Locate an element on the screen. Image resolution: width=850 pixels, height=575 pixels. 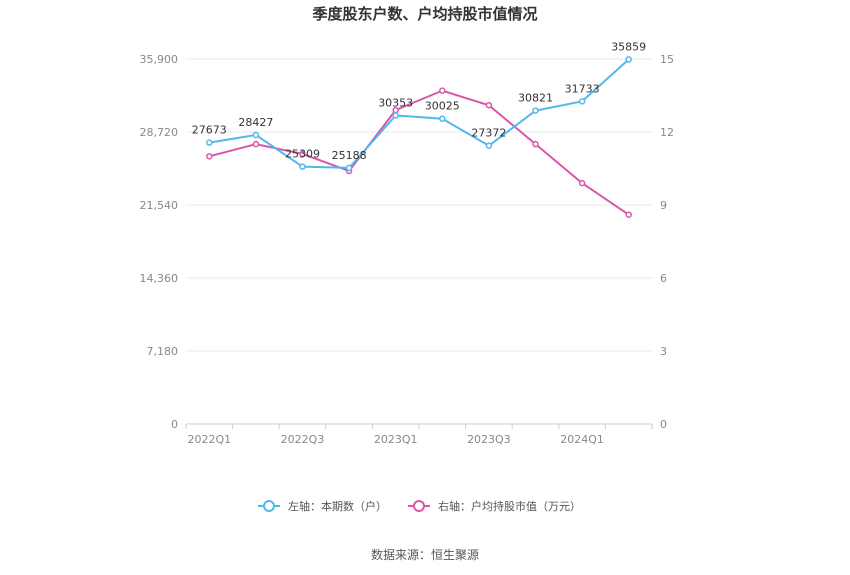
source-note: 数据来源：恒生聚源 is located at coordinates (425, 554).